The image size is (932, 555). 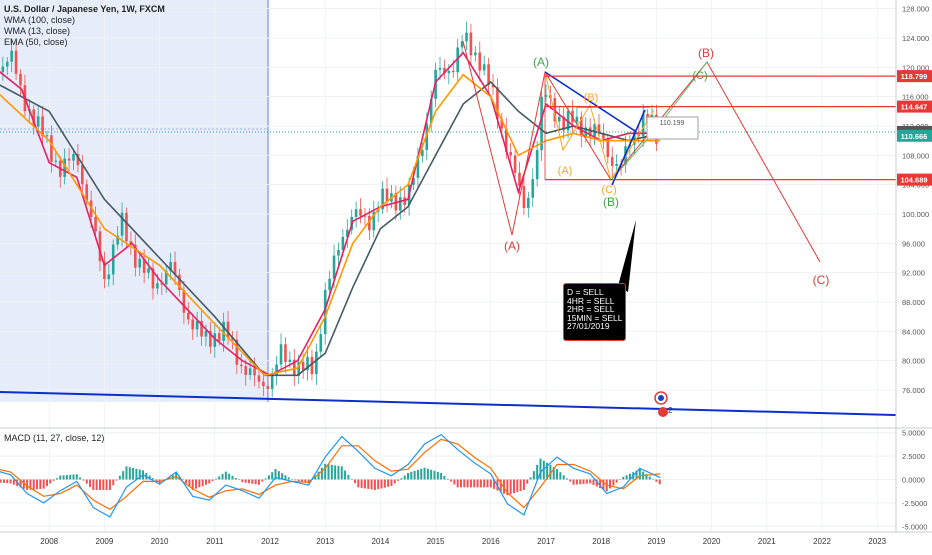 I want to click on drawing-label: 110.199, so click(x=672, y=123).